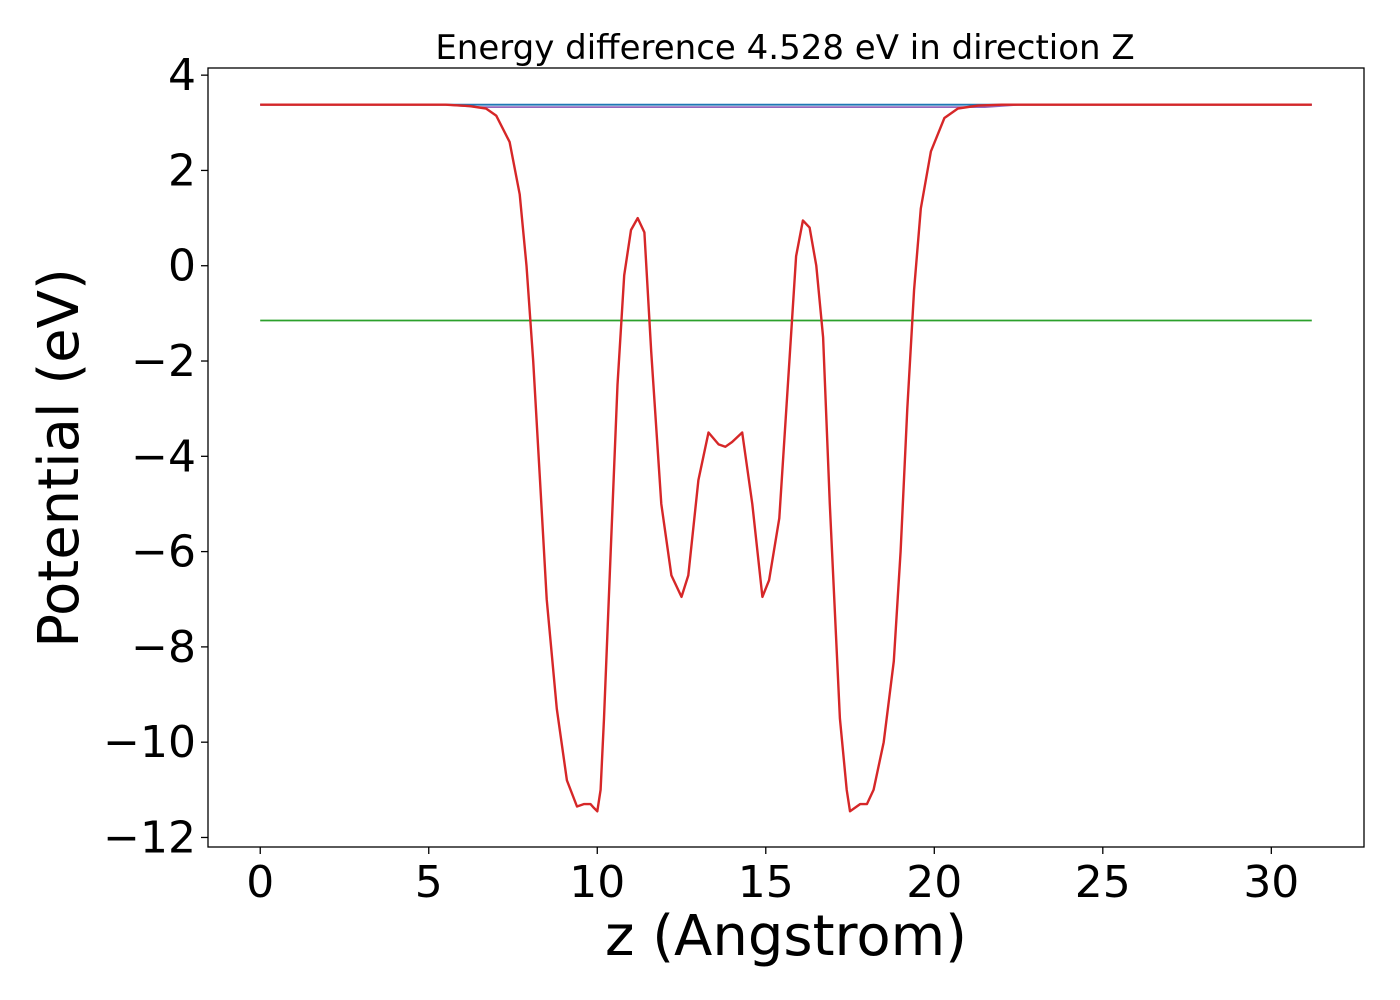 The width and height of the screenshot is (1400, 1000). What do you see at coordinates (59, 458) in the screenshot?
I see `y-axis-label: Potential (eV)` at bounding box center [59, 458].